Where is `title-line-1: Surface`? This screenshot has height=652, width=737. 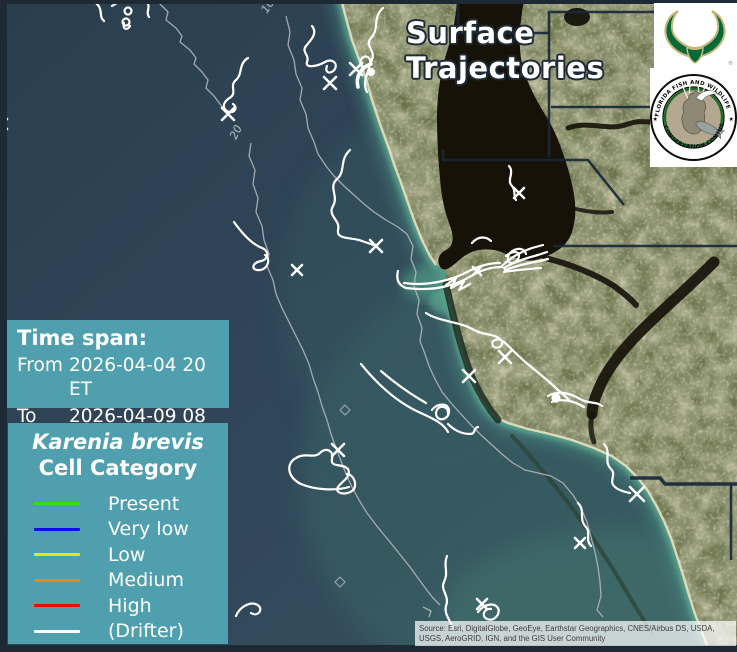 title-line-1: Surface is located at coordinates (470, 33).